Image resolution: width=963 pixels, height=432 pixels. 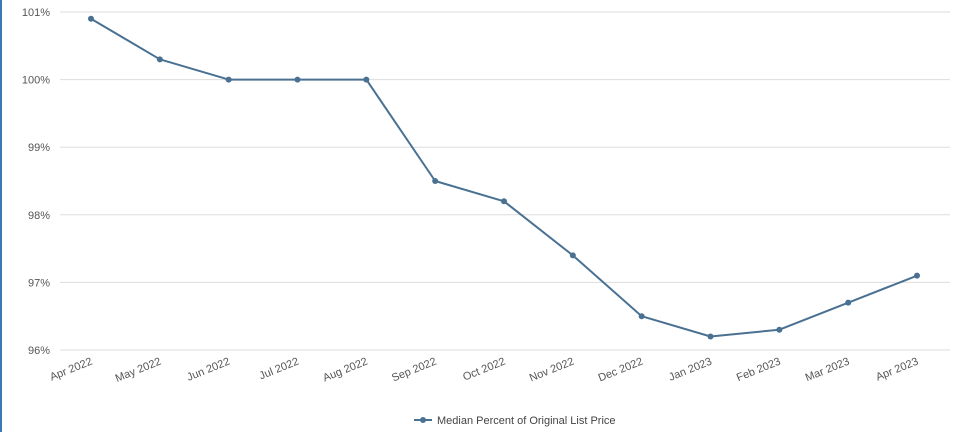 I want to click on y-tick-label: 101%, so click(x=36, y=13).